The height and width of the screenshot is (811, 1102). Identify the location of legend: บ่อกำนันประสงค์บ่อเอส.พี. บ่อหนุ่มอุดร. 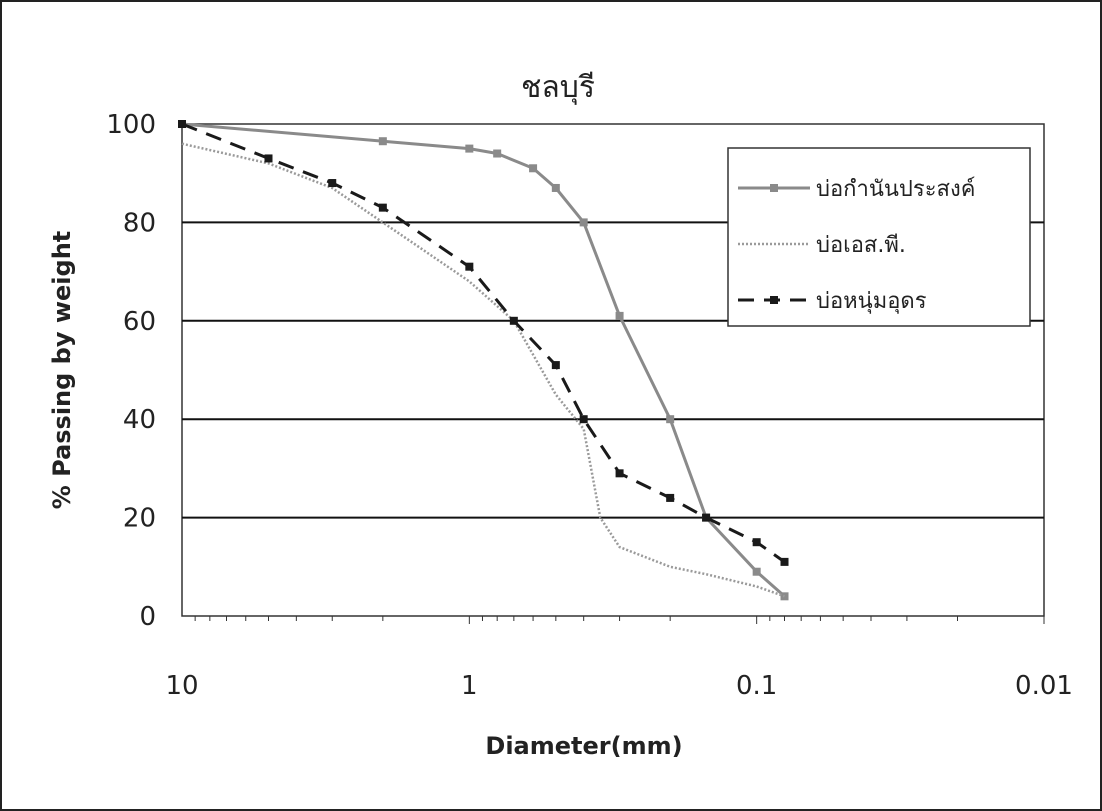
(879, 237).